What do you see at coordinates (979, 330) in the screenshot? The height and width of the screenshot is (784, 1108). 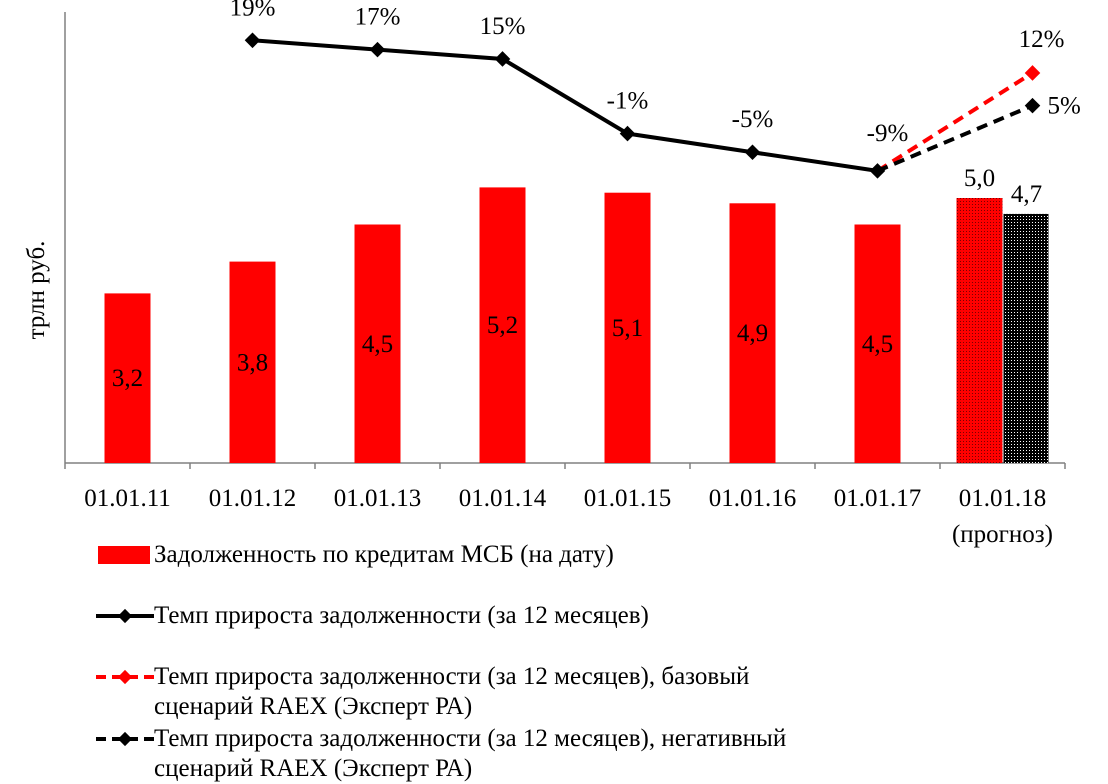 I see `bar-forecast-base` at bounding box center [979, 330].